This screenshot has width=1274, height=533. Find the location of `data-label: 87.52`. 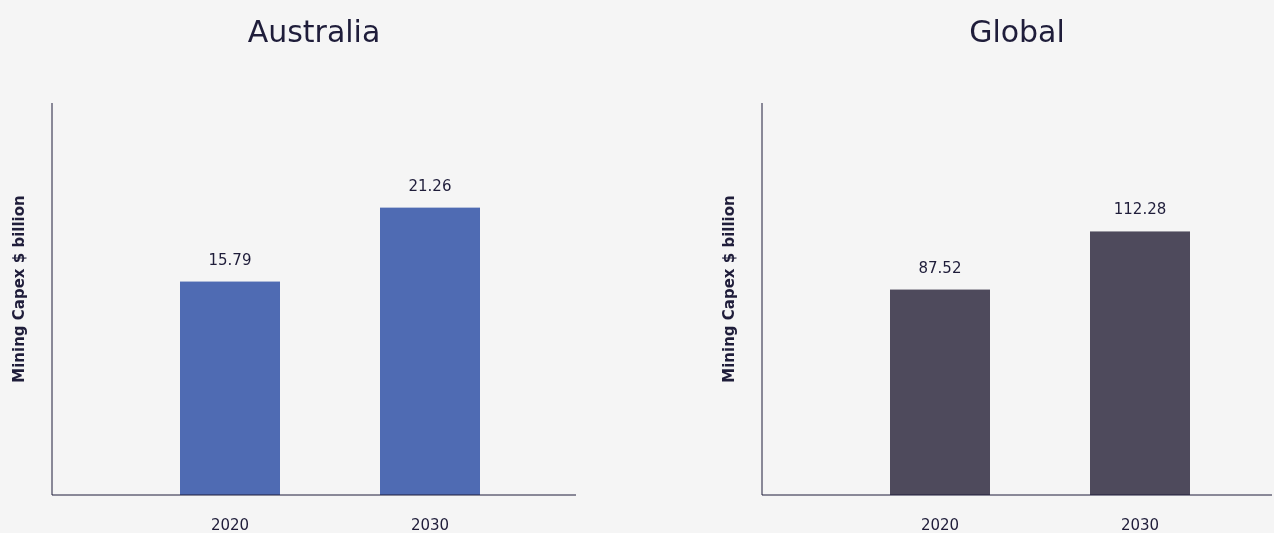

data-label: 87.52 is located at coordinates (940, 267).